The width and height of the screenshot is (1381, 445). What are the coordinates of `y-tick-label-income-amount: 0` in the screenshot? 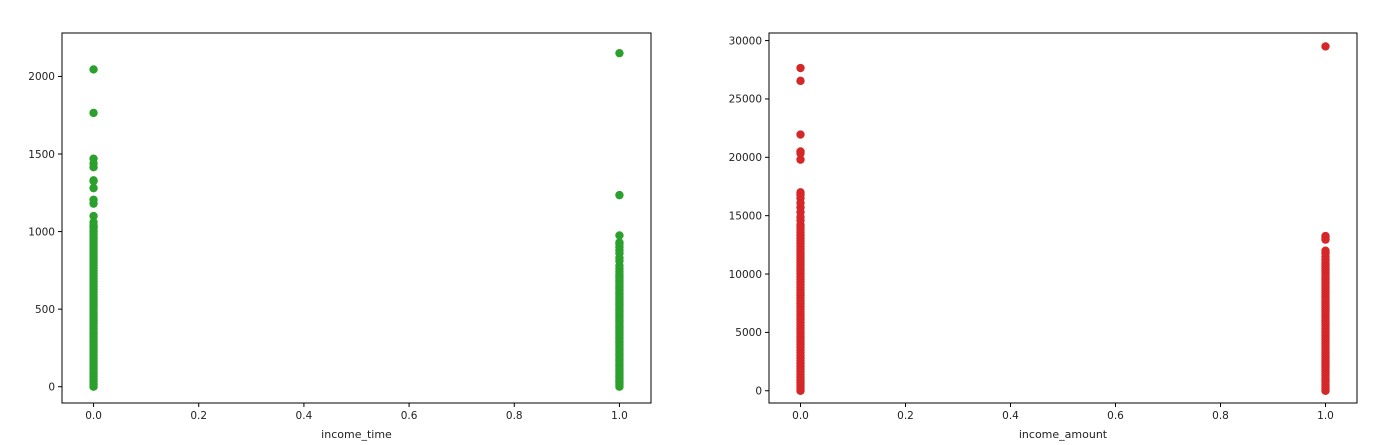 It's located at (758, 392).